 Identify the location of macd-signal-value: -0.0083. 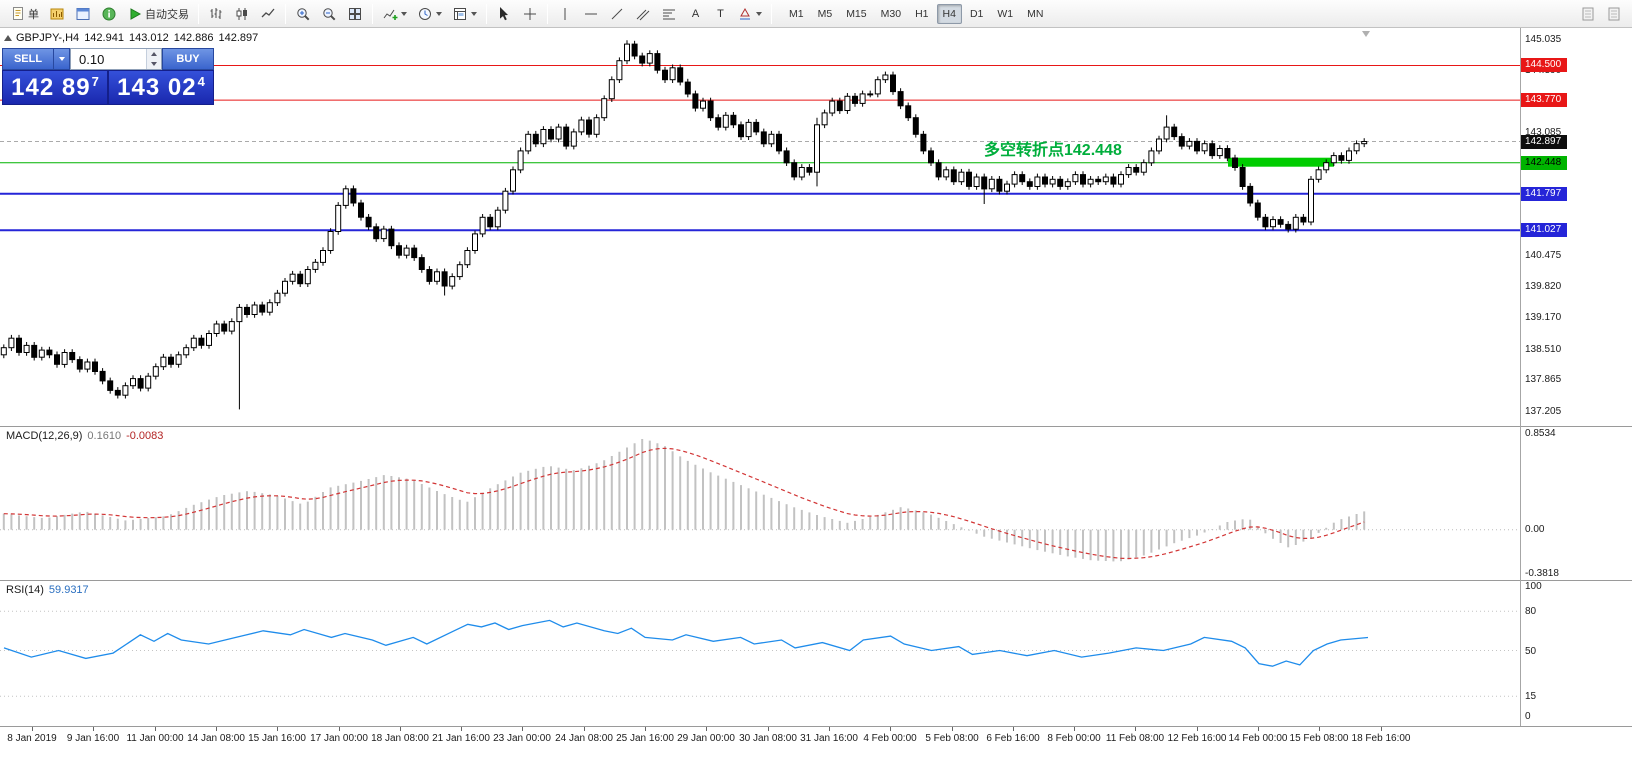
(145, 436).